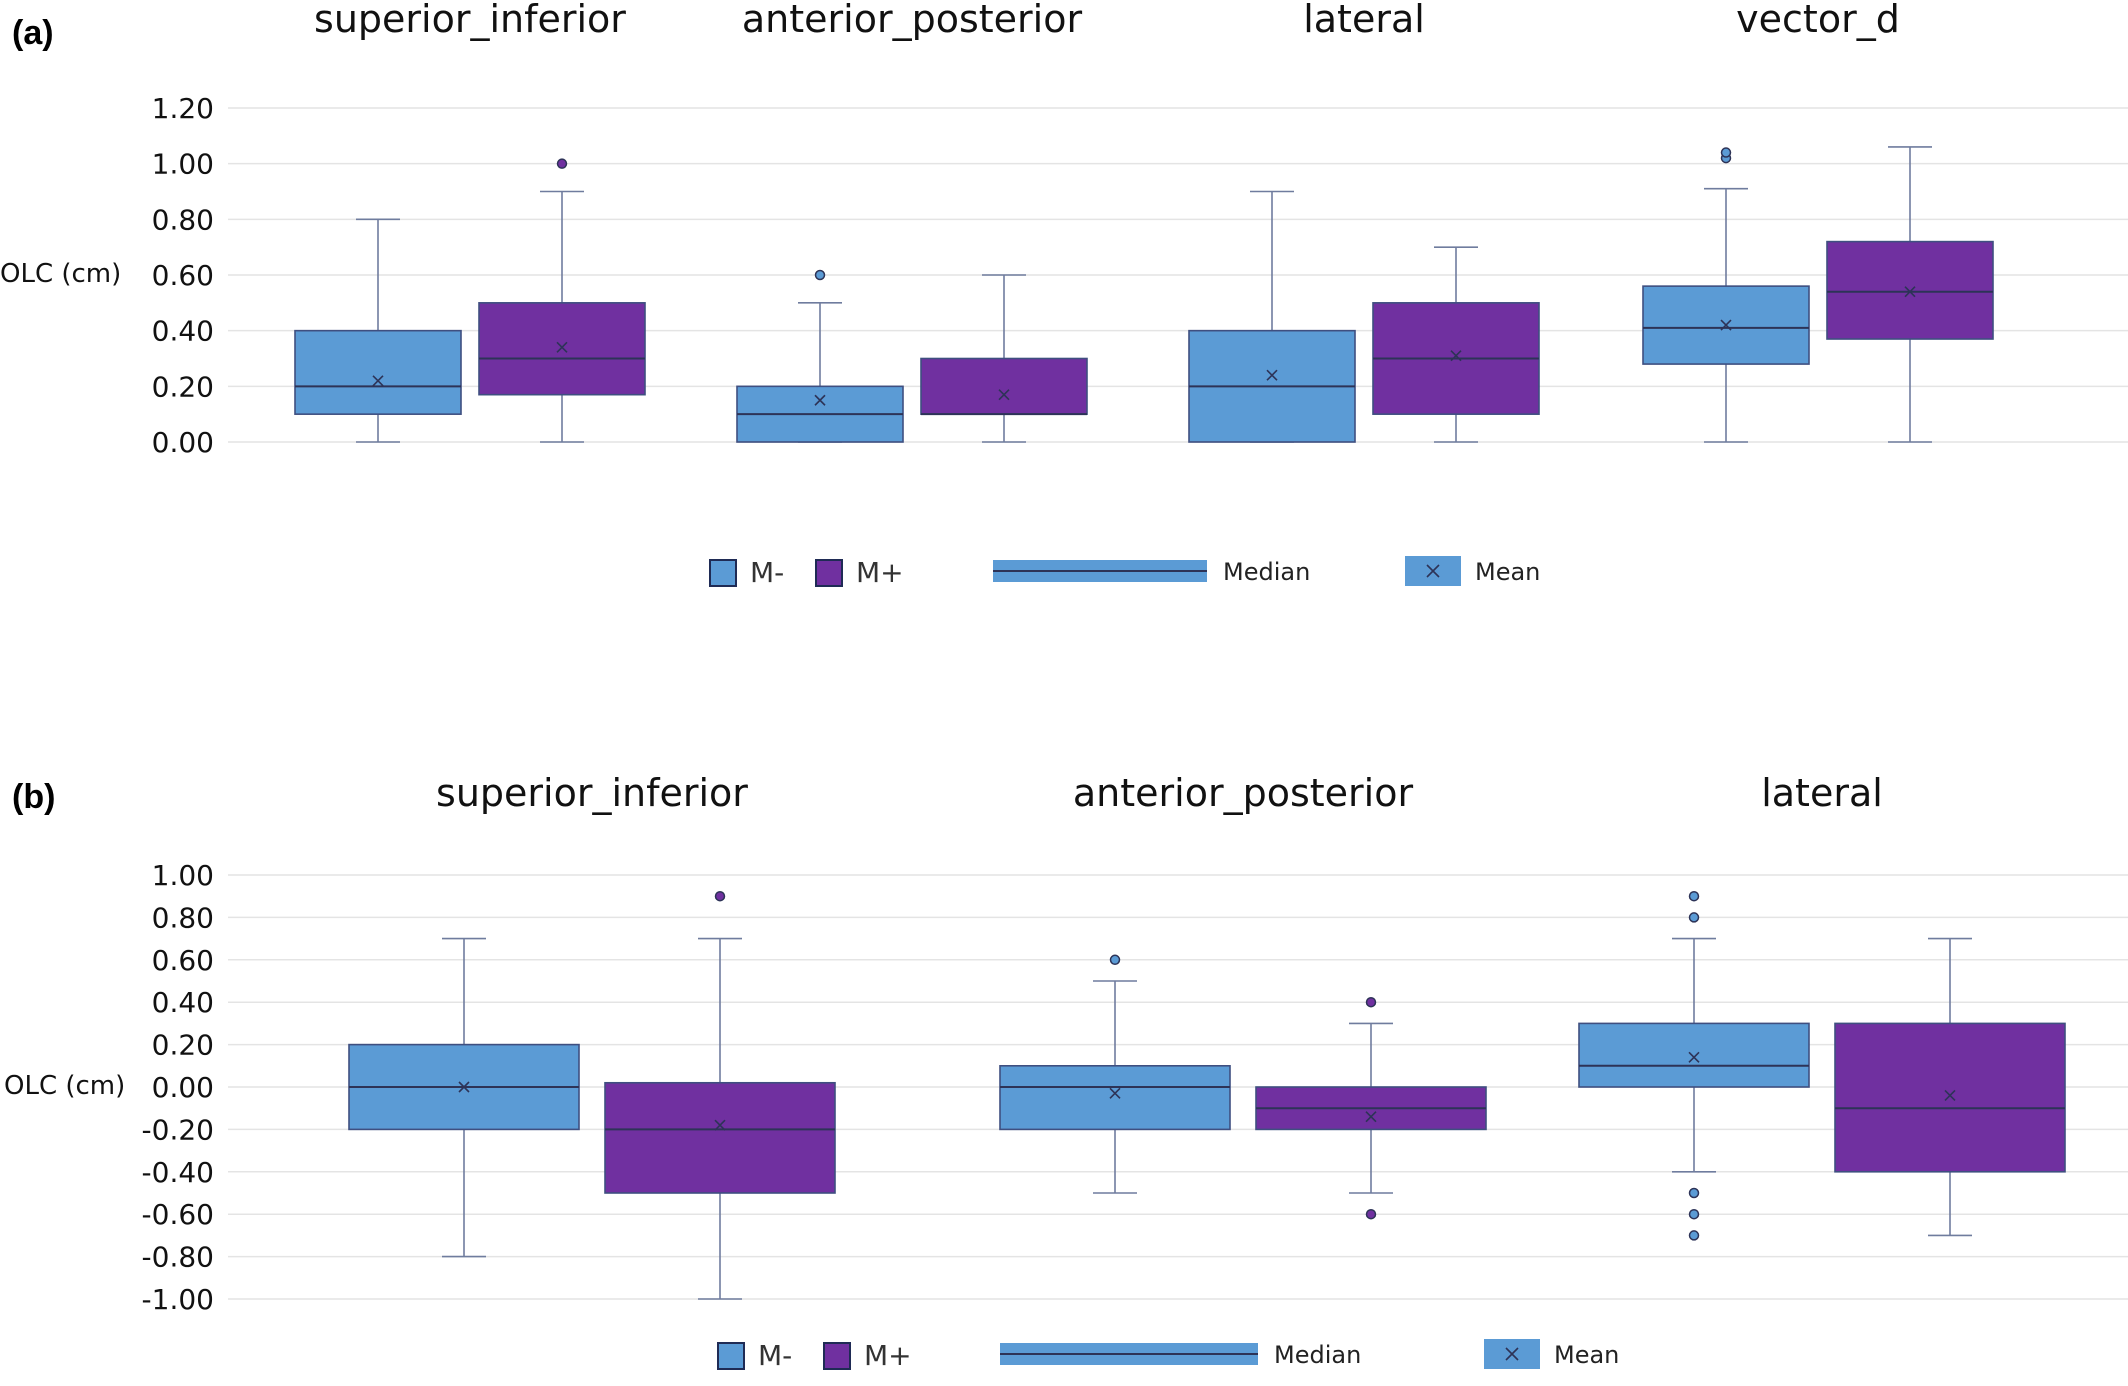 The width and height of the screenshot is (2128, 1386). I want to click on y-tick-label: -0.20, so click(178, 1129).